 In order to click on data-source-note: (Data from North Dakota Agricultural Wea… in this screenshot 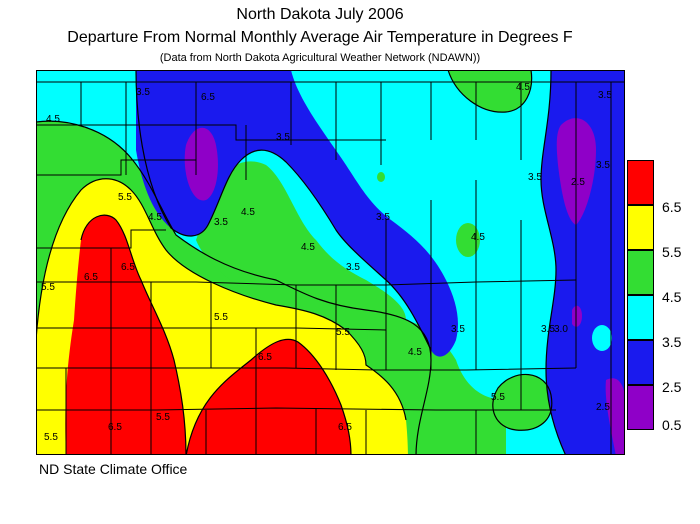, I will do `click(320, 58)`.